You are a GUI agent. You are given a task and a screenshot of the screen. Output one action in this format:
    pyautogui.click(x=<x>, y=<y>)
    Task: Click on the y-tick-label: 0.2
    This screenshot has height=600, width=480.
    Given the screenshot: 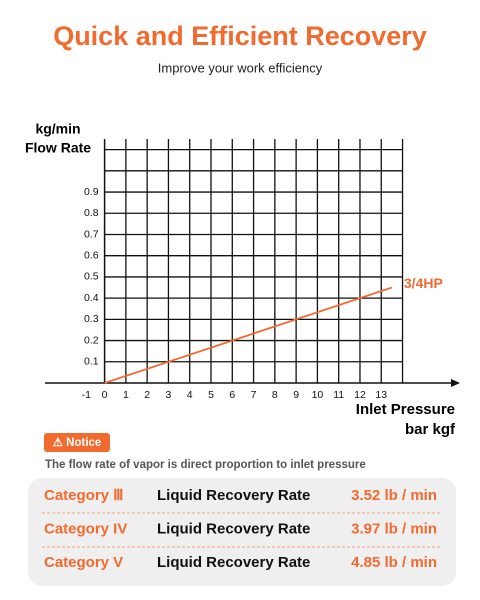 What is the action you would take?
    pyautogui.click(x=91, y=340)
    